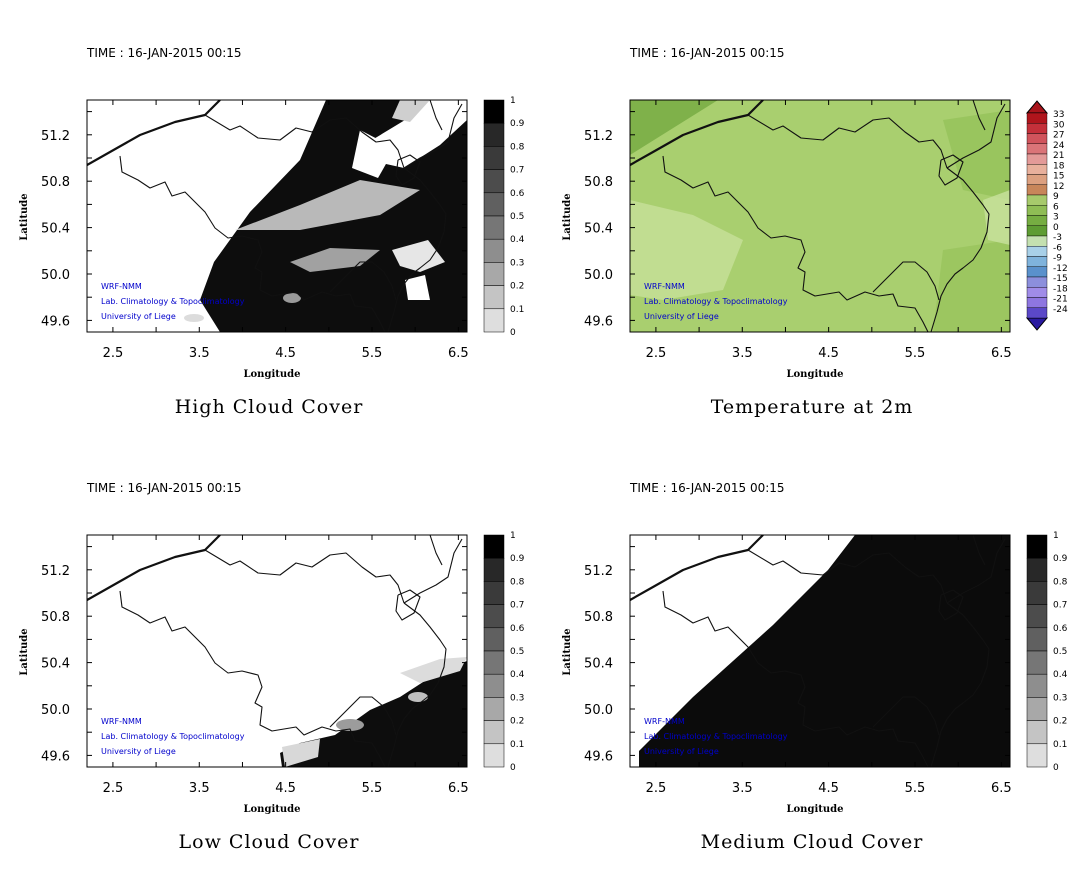 The image size is (1087, 869). I want to click on colorbar-min-arrow, so click(1037, 324).